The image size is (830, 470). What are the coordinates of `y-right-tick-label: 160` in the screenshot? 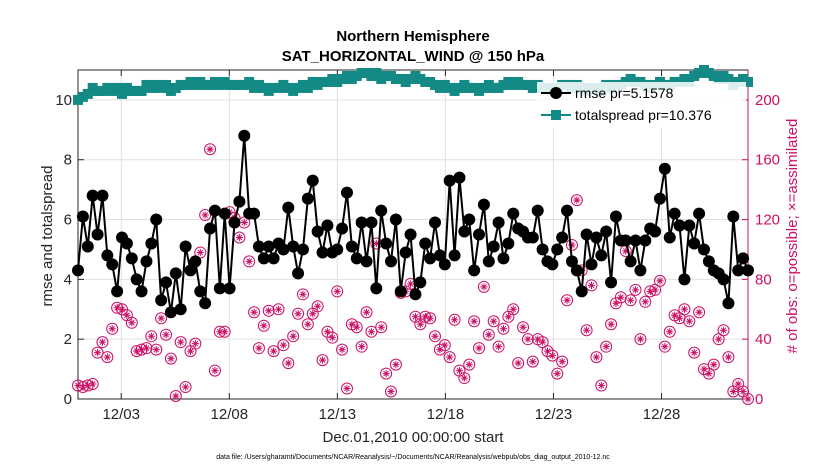 It's located at (767, 160).